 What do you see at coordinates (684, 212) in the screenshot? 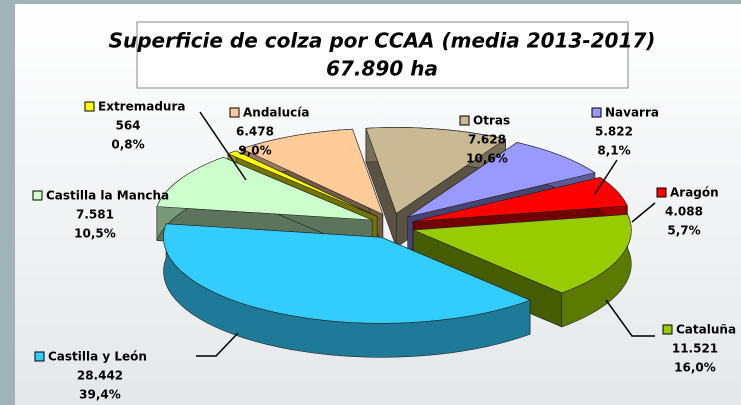
I see `value-label: 4.088` at bounding box center [684, 212].